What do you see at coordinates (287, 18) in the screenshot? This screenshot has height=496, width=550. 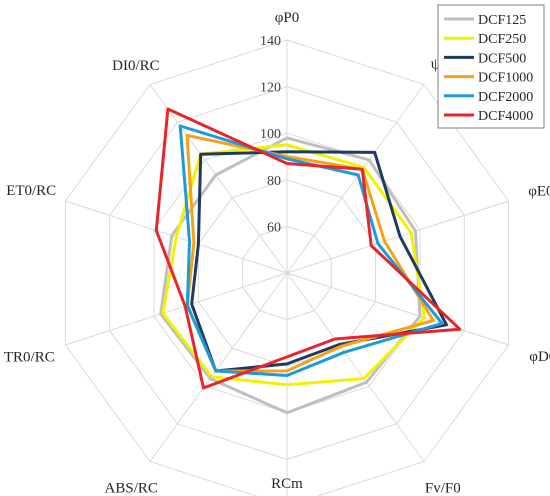 I see `category-label: φP0` at bounding box center [287, 18].